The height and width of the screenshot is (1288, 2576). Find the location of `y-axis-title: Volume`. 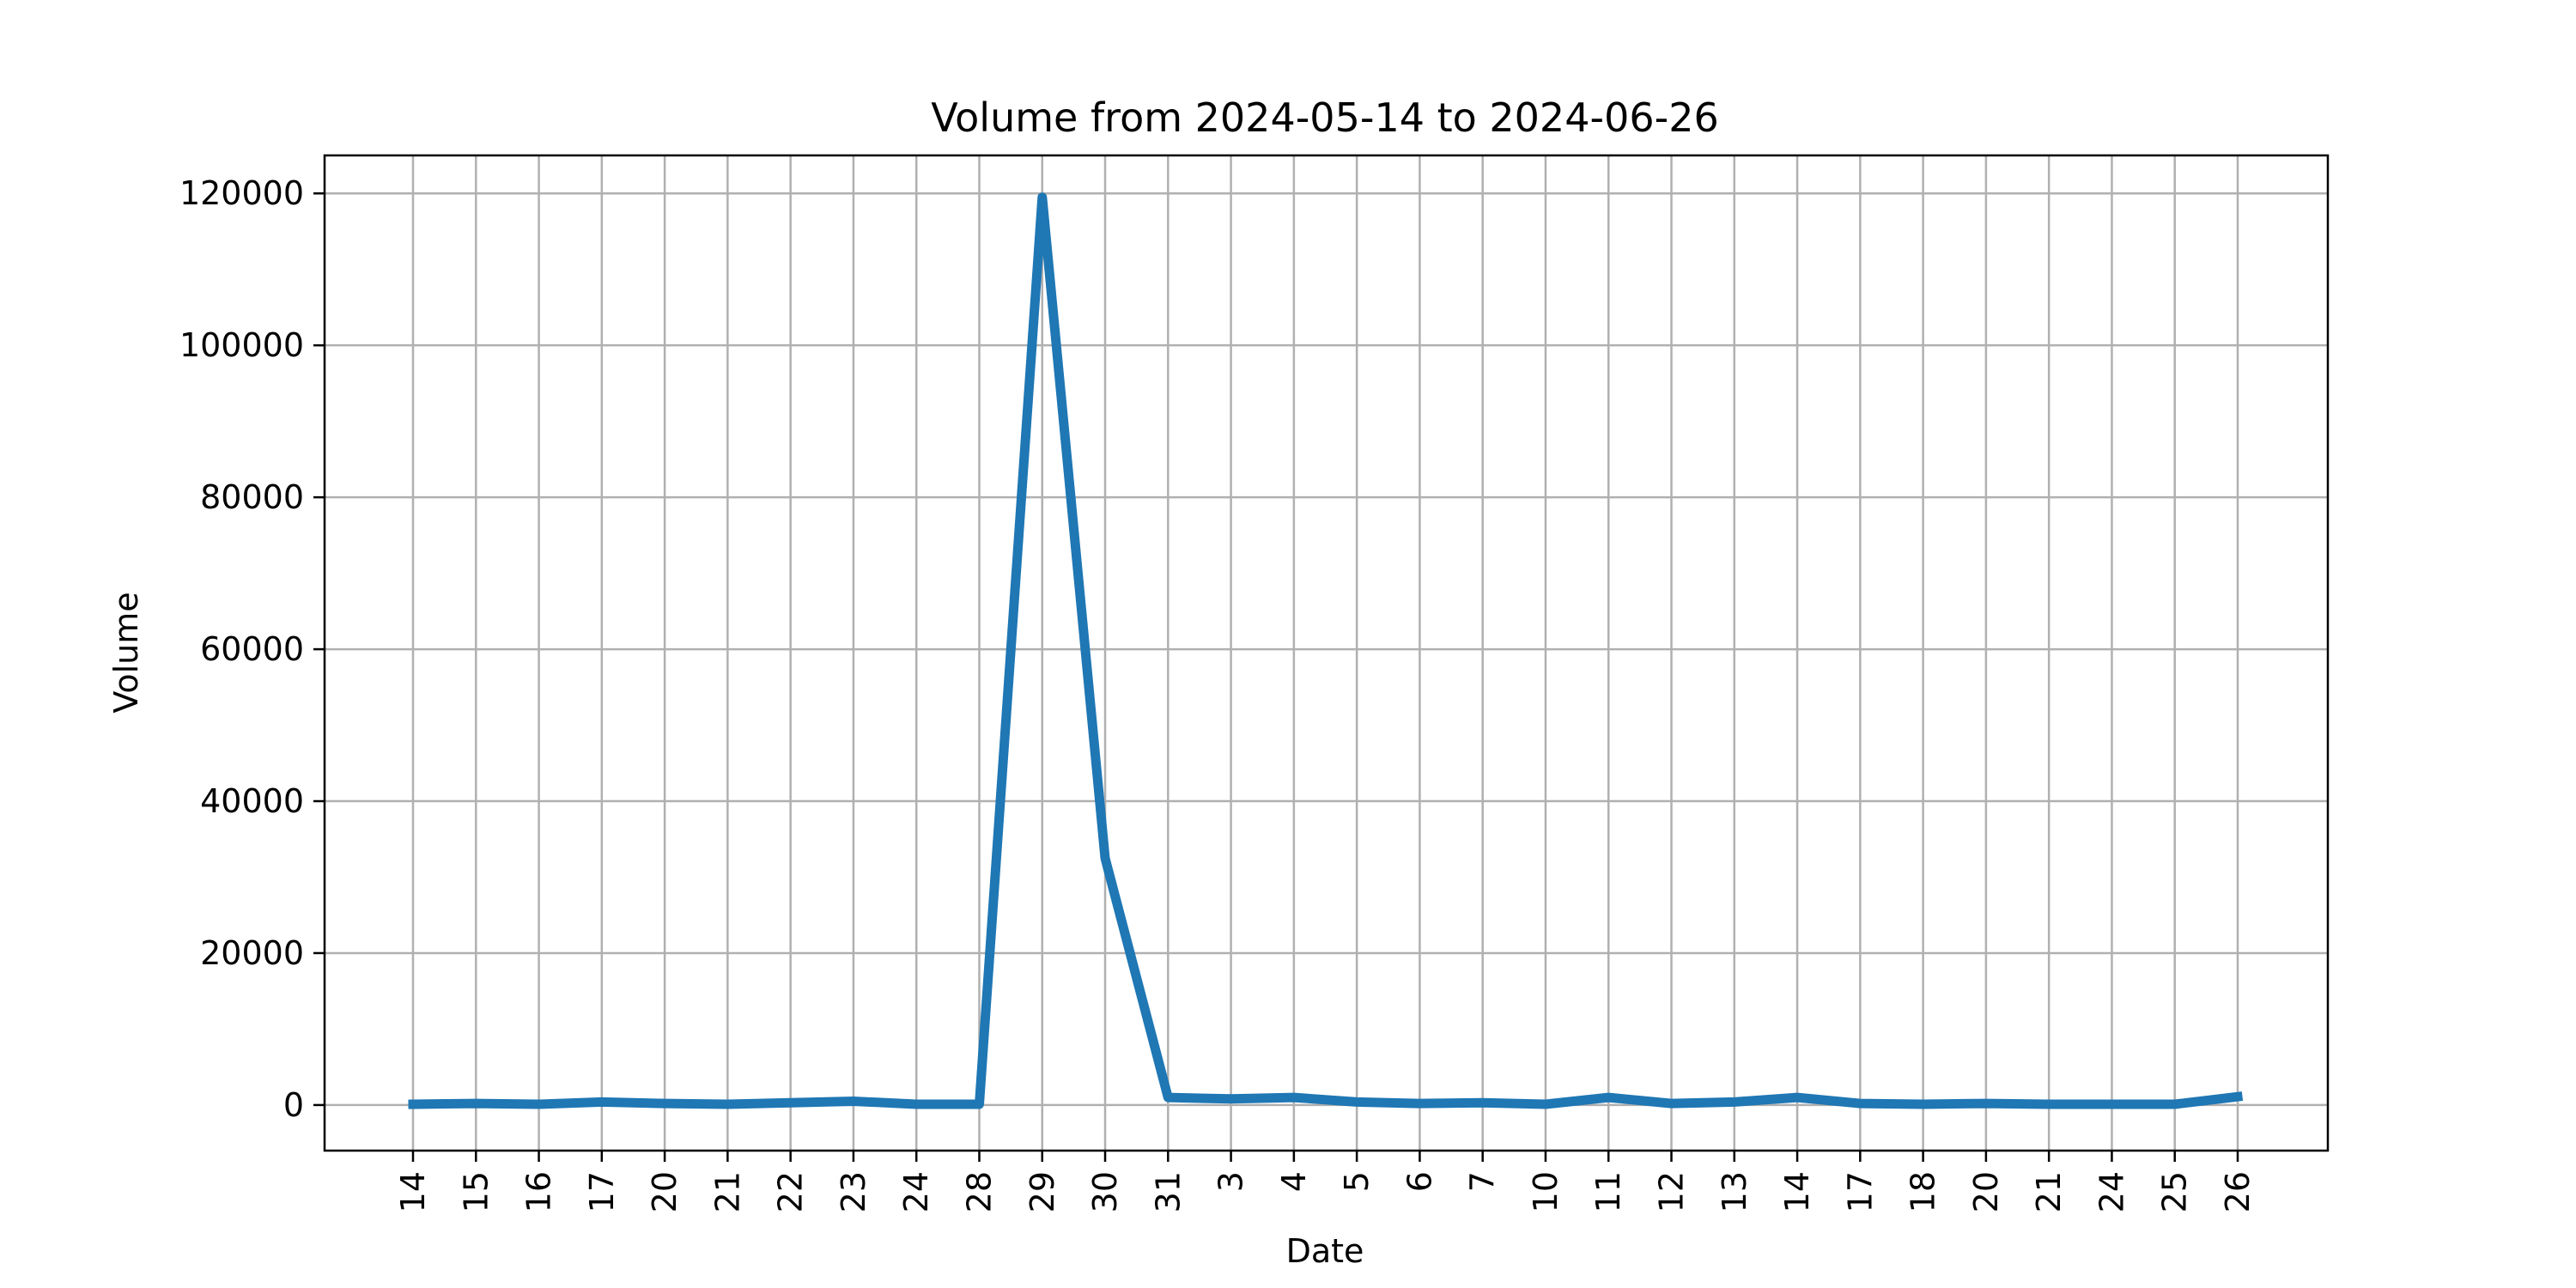

y-axis-title: Volume is located at coordinates (126, 652).